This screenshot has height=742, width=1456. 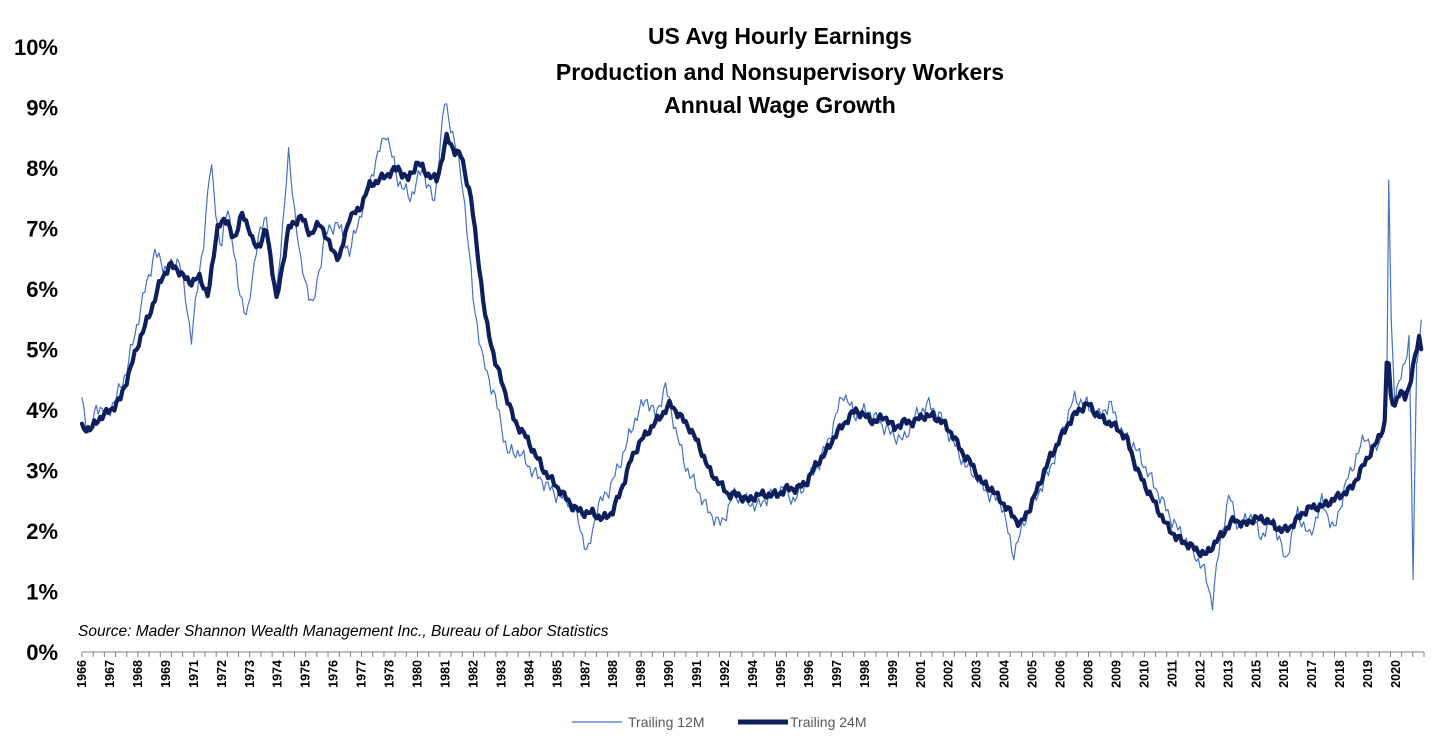 What do you see at coordinates (893, 674) in the screenshot?
I see `x-tick-label: 1999` at bounding box center [893, 674].